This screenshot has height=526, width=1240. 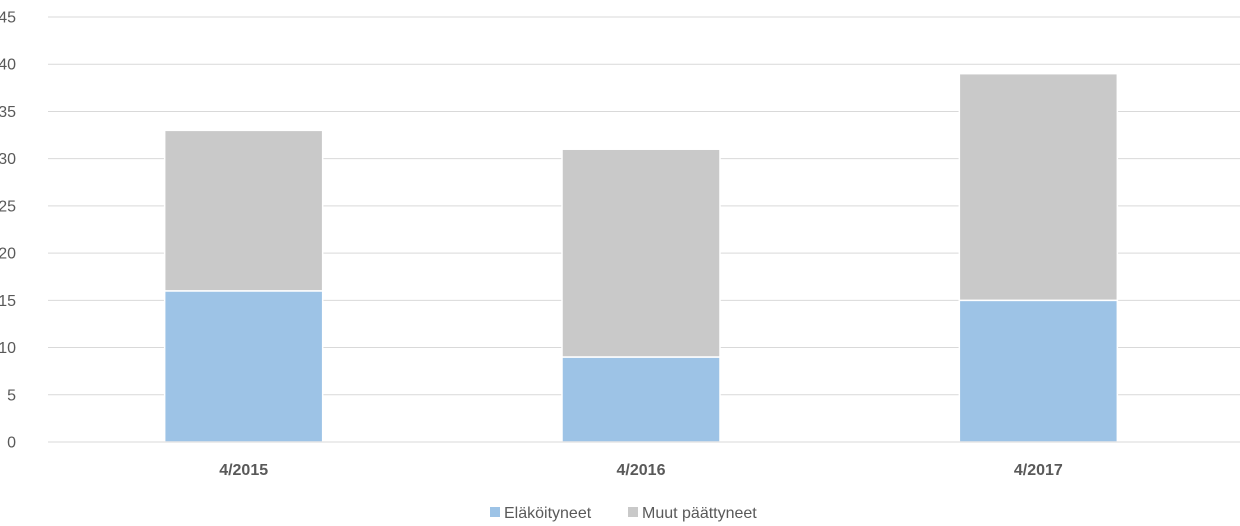 I want to click on y-tick-label-5: 5, so click(x=11, y=395).